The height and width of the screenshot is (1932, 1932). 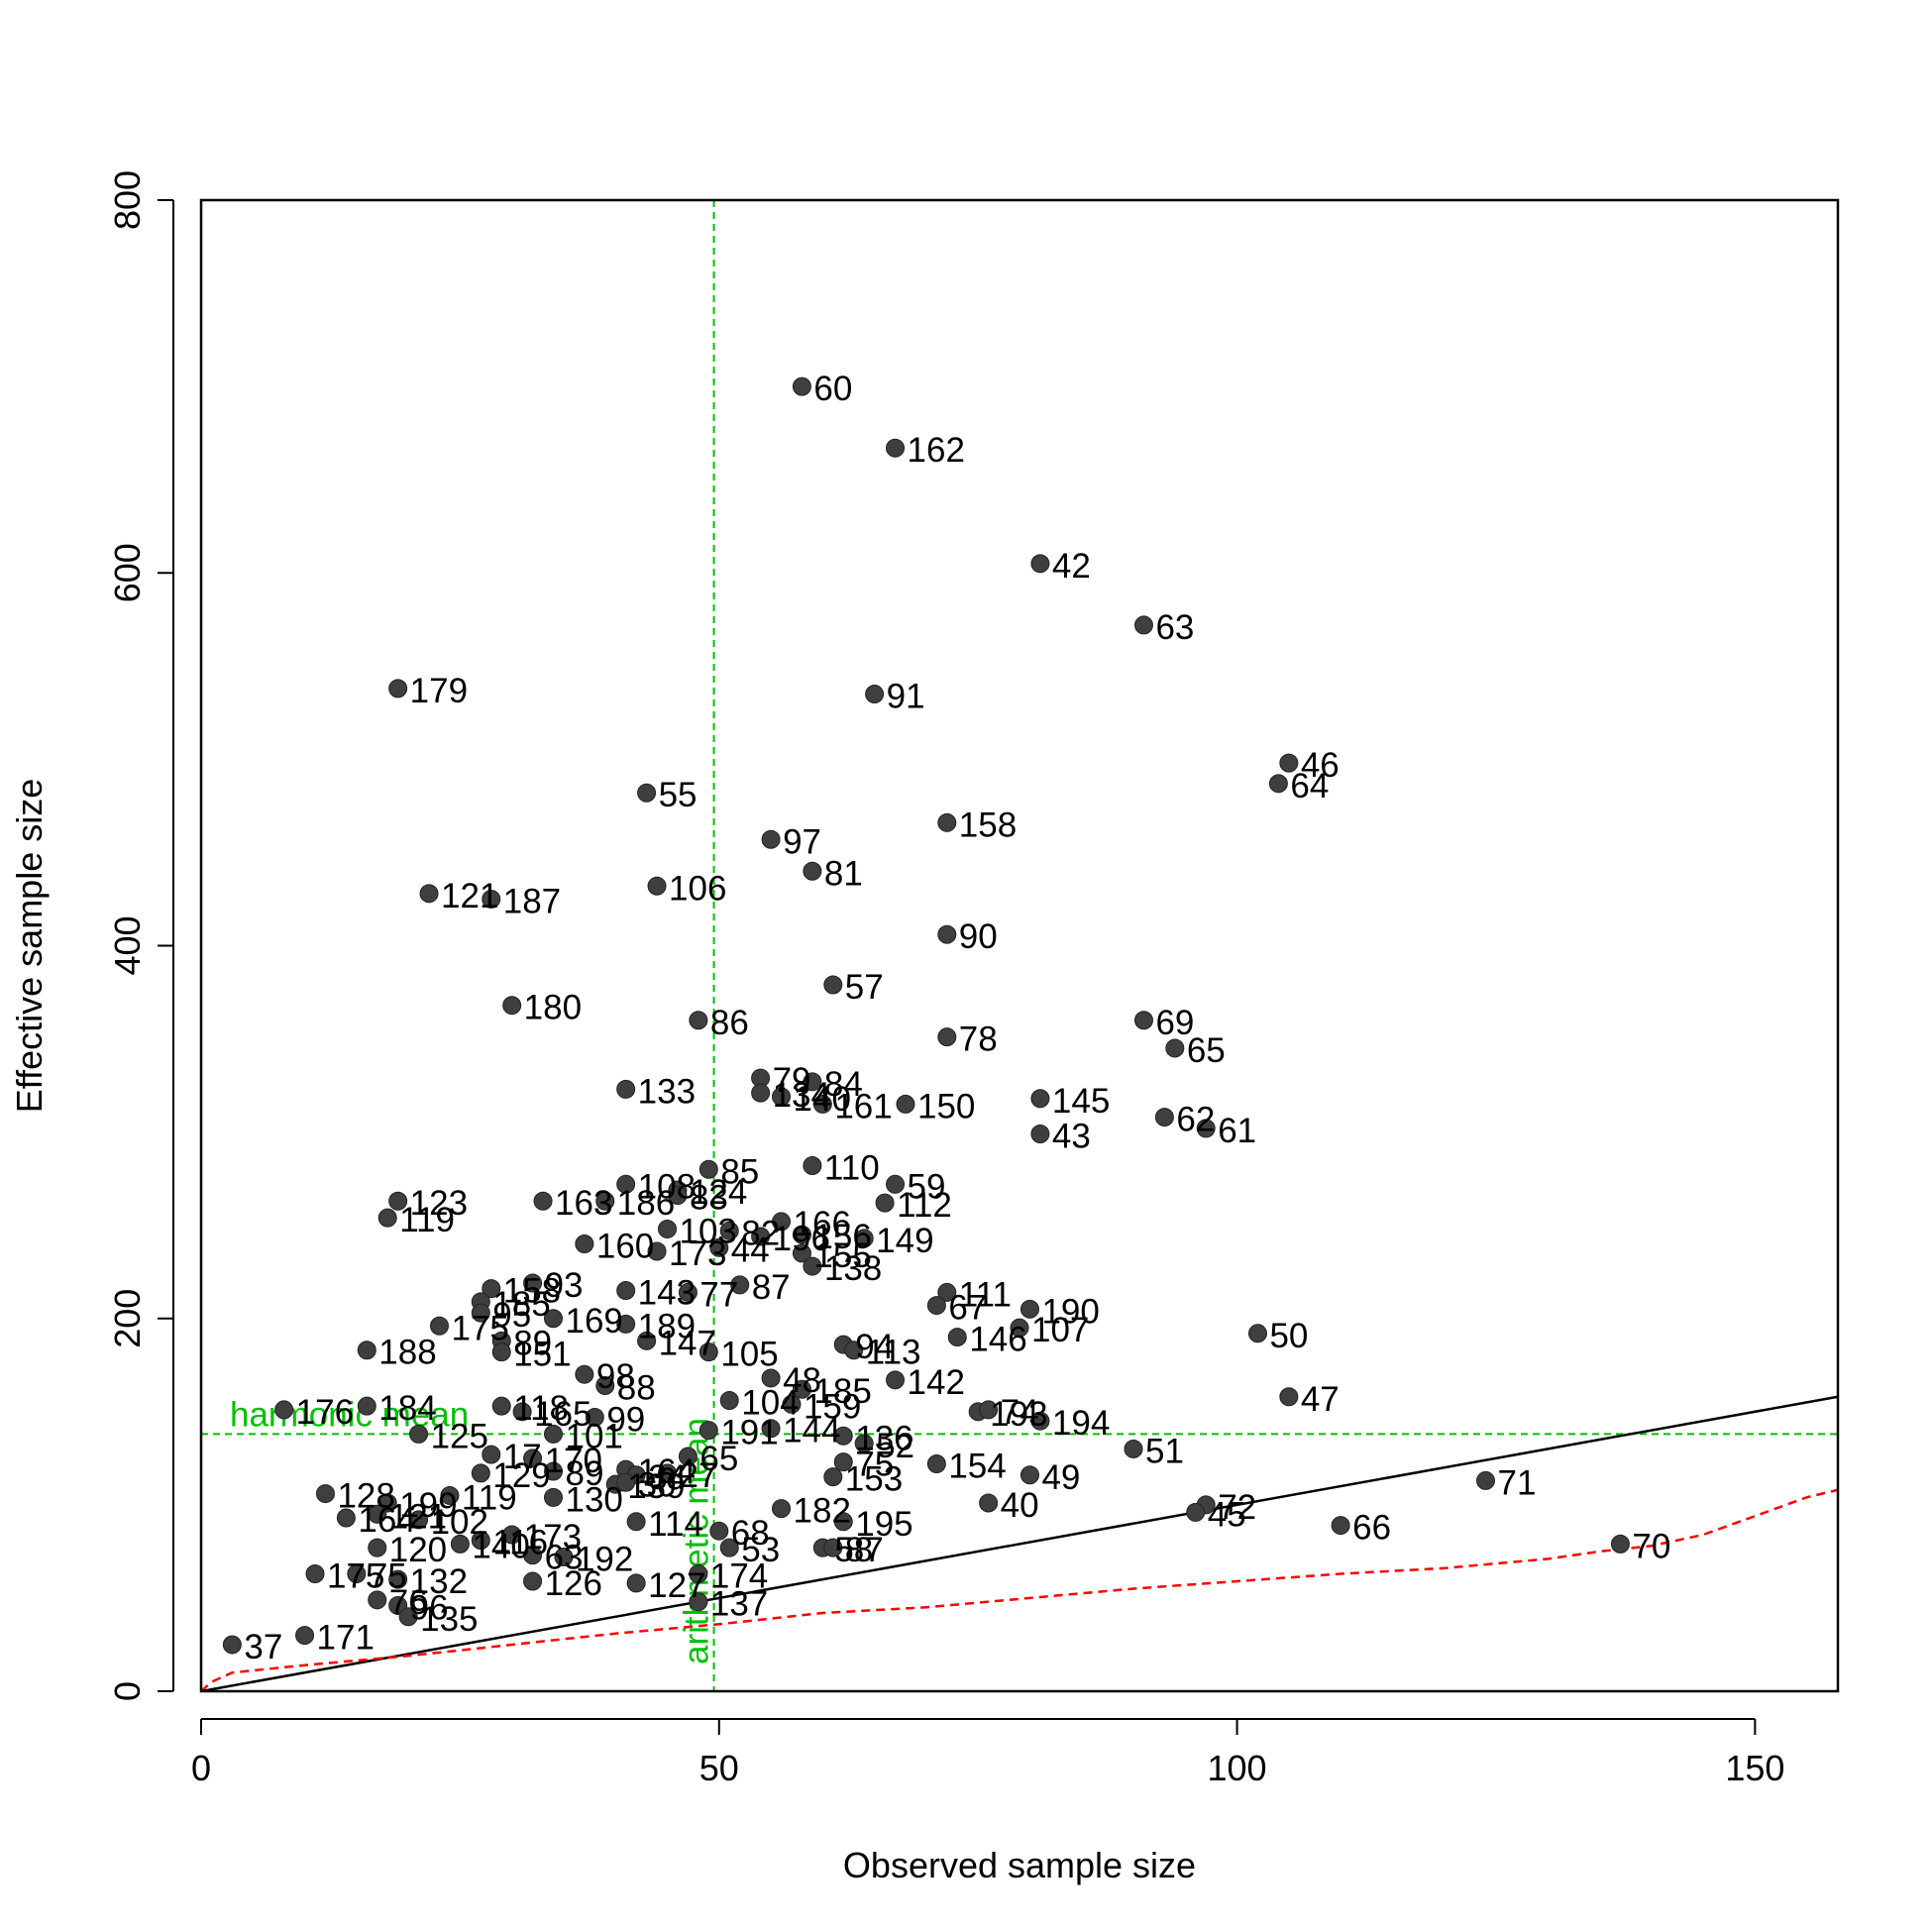 I want to click on data-point-label: 69, so click(x=1174, y=1023).